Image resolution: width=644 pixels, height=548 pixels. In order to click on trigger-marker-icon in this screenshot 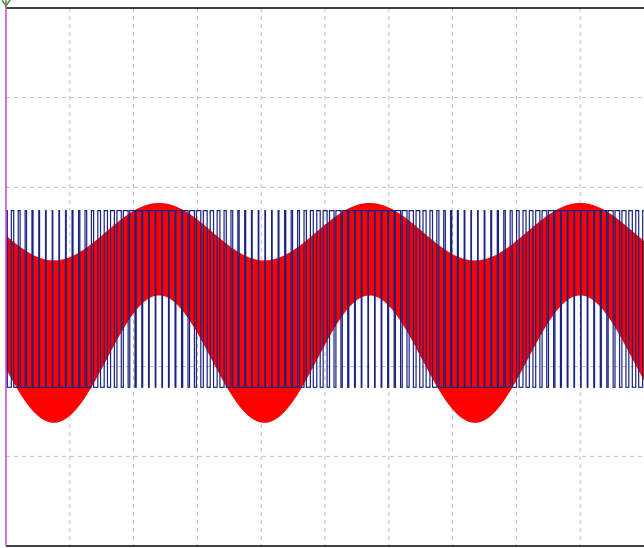, I will do `click(6, 4)`.